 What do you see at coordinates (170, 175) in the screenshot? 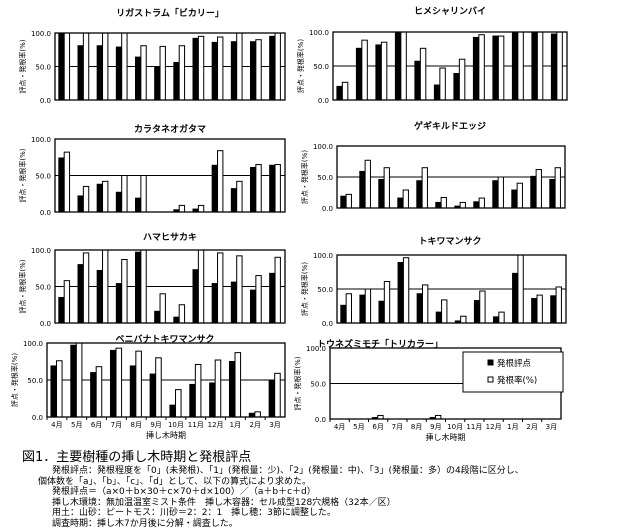
I see `plot-frame` at bounding box center [170, 175].